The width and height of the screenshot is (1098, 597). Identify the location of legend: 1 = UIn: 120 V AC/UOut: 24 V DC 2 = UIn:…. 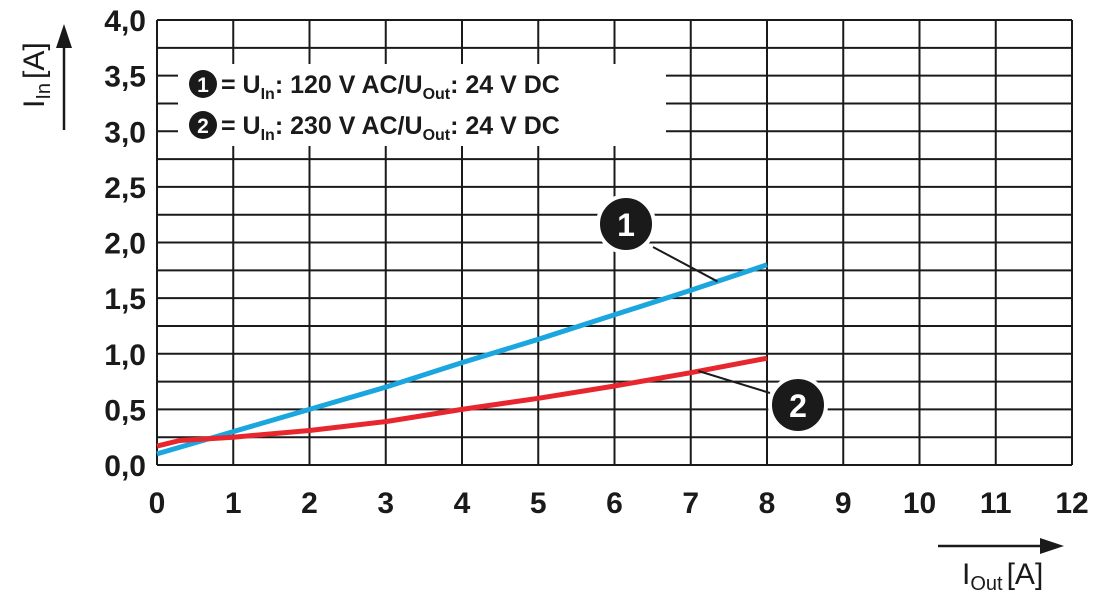
(422, 105).